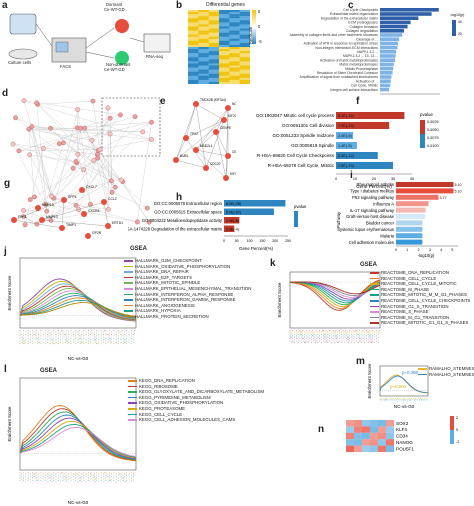 This screenshot has width=474, height=506. What do you see at coordinates (412, 179) in the screenshot?
I see `f-tick: 40` at bounding box center [412, 179].